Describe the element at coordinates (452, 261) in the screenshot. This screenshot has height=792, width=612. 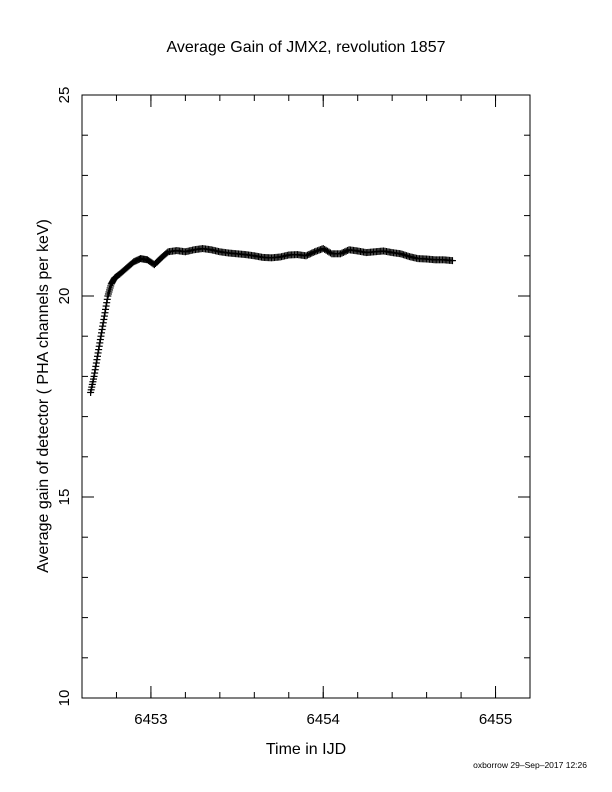
I see `data-point` at that location.